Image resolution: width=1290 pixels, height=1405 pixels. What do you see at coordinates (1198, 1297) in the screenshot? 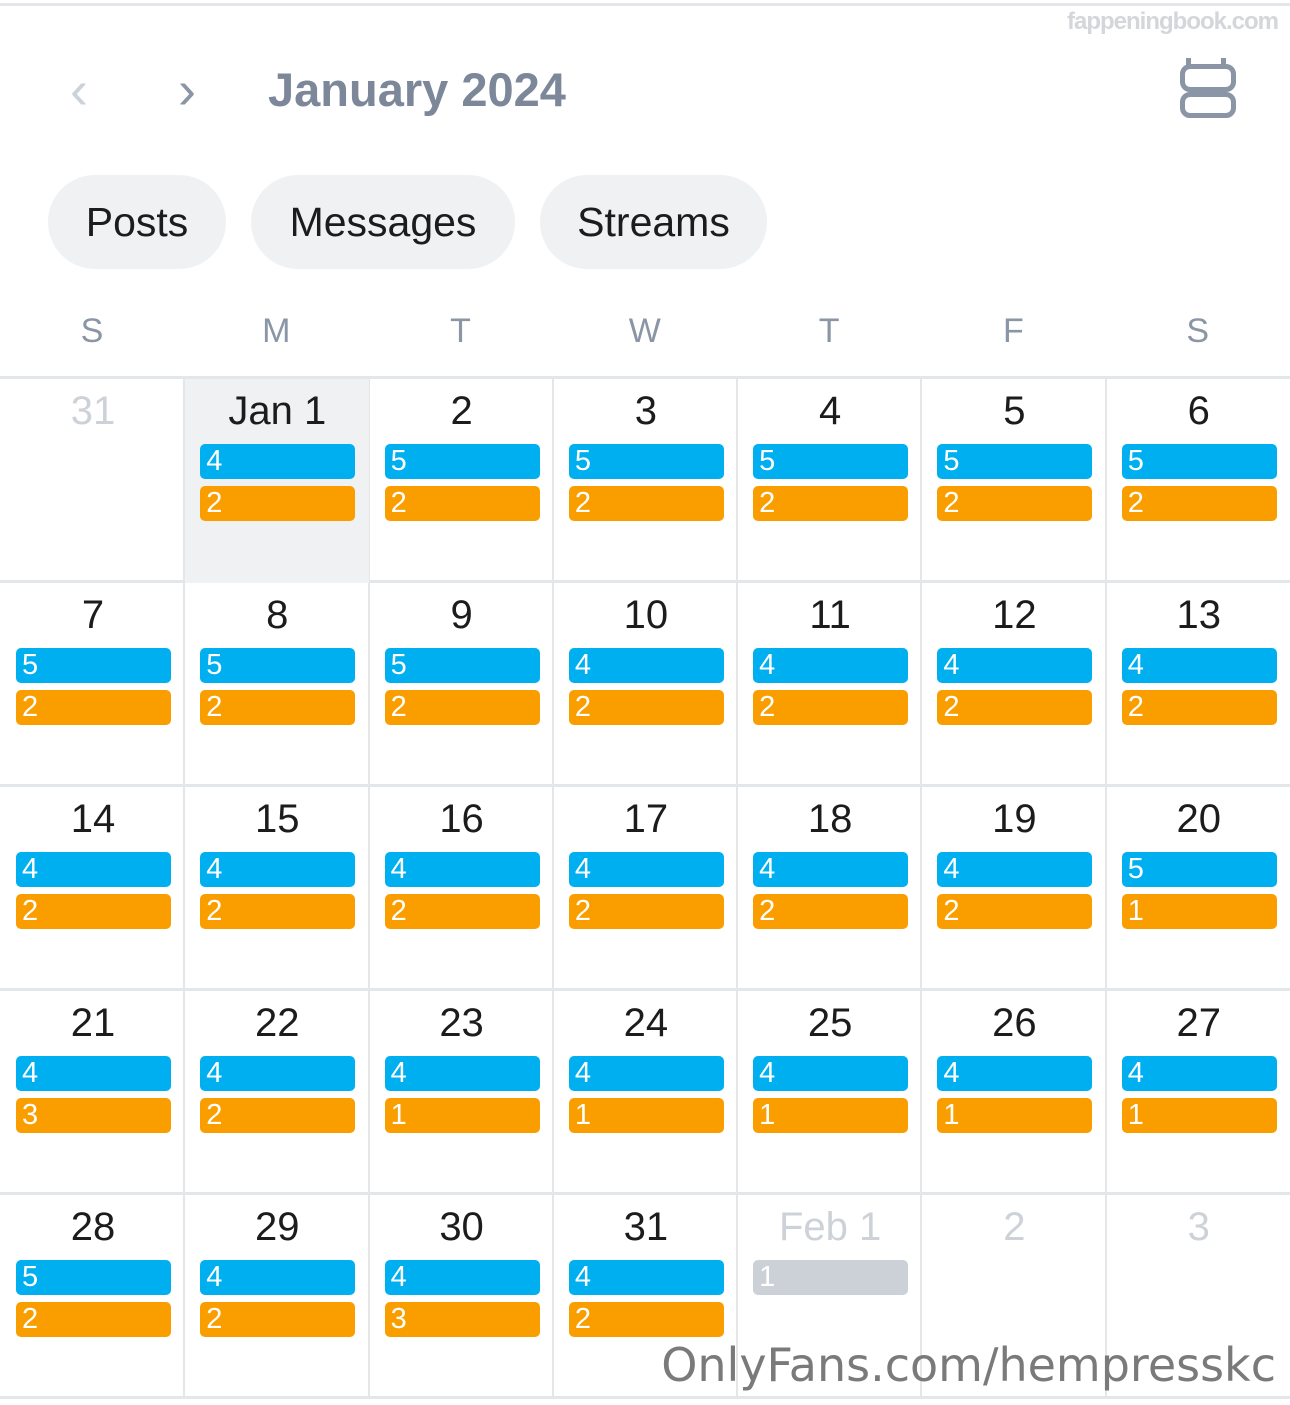
I see `day-cell: 3` at bounding box center [1198, 1297].